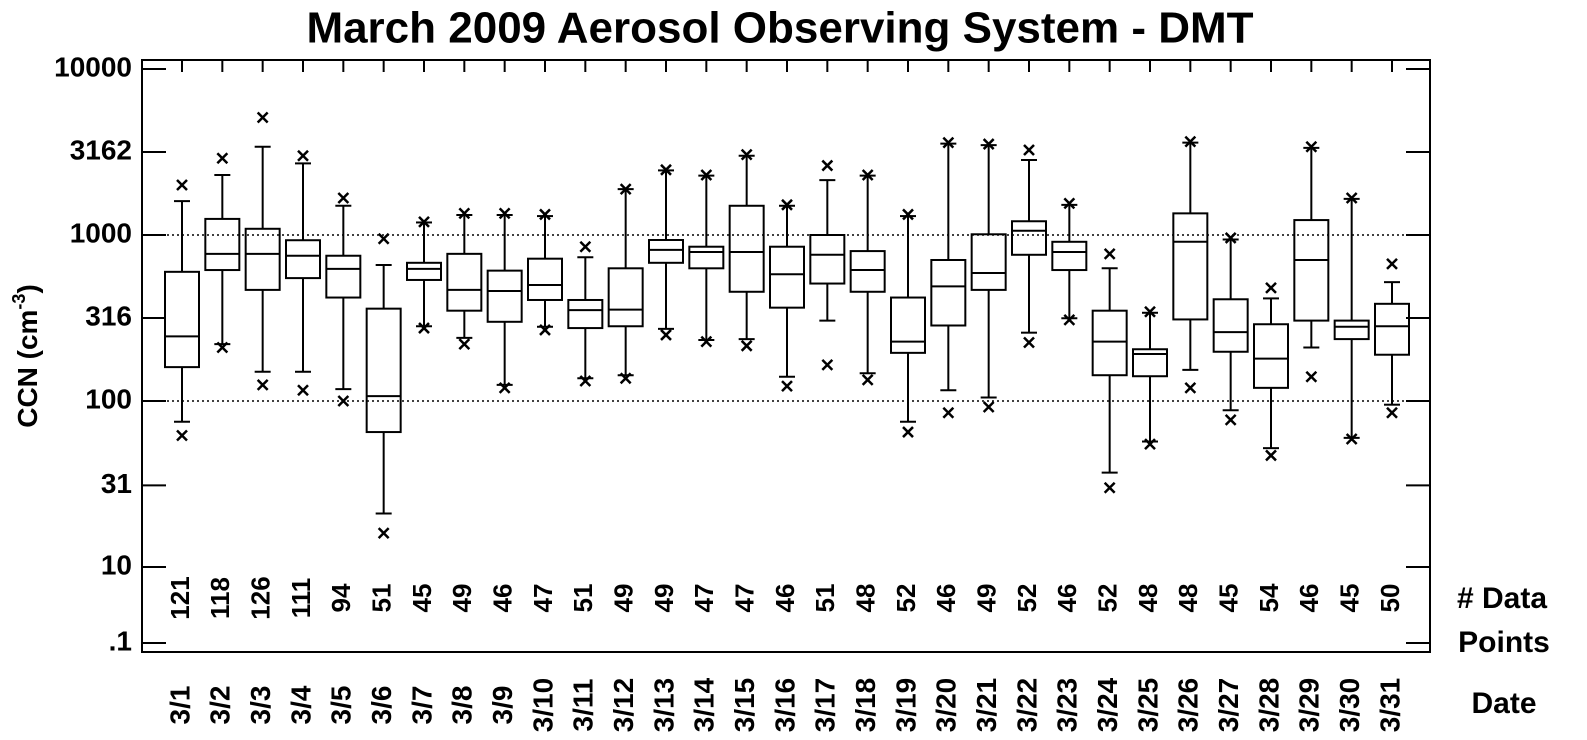 The height and width of the screenshot is (740, 1587). What do you see at coordinates (502, 705) in the screenshot?
I see `x-tick-label: 3/9` at bounding box center [502, 705].